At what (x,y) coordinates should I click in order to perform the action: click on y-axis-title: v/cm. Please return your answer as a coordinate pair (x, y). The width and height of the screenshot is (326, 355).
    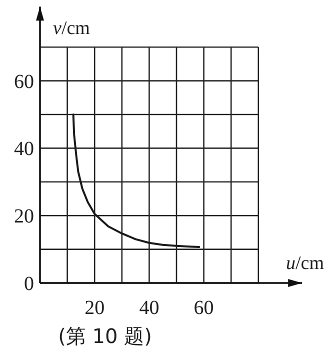
    Looking at the image, I should click on (71, 28).